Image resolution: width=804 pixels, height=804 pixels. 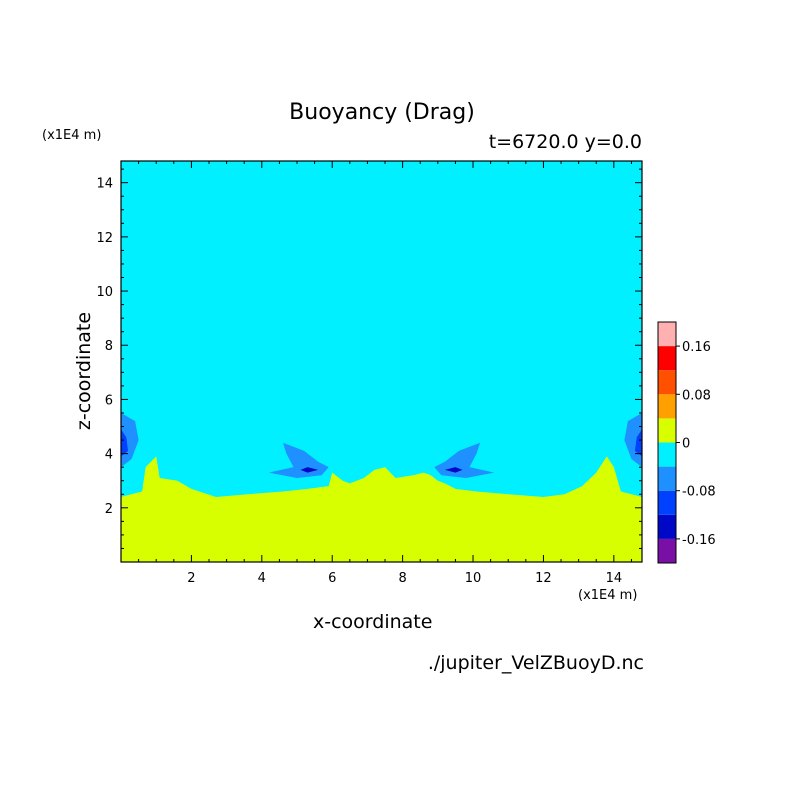 I want to click on colorbar-tick-label: -0.16, so click(x=699, y=540).